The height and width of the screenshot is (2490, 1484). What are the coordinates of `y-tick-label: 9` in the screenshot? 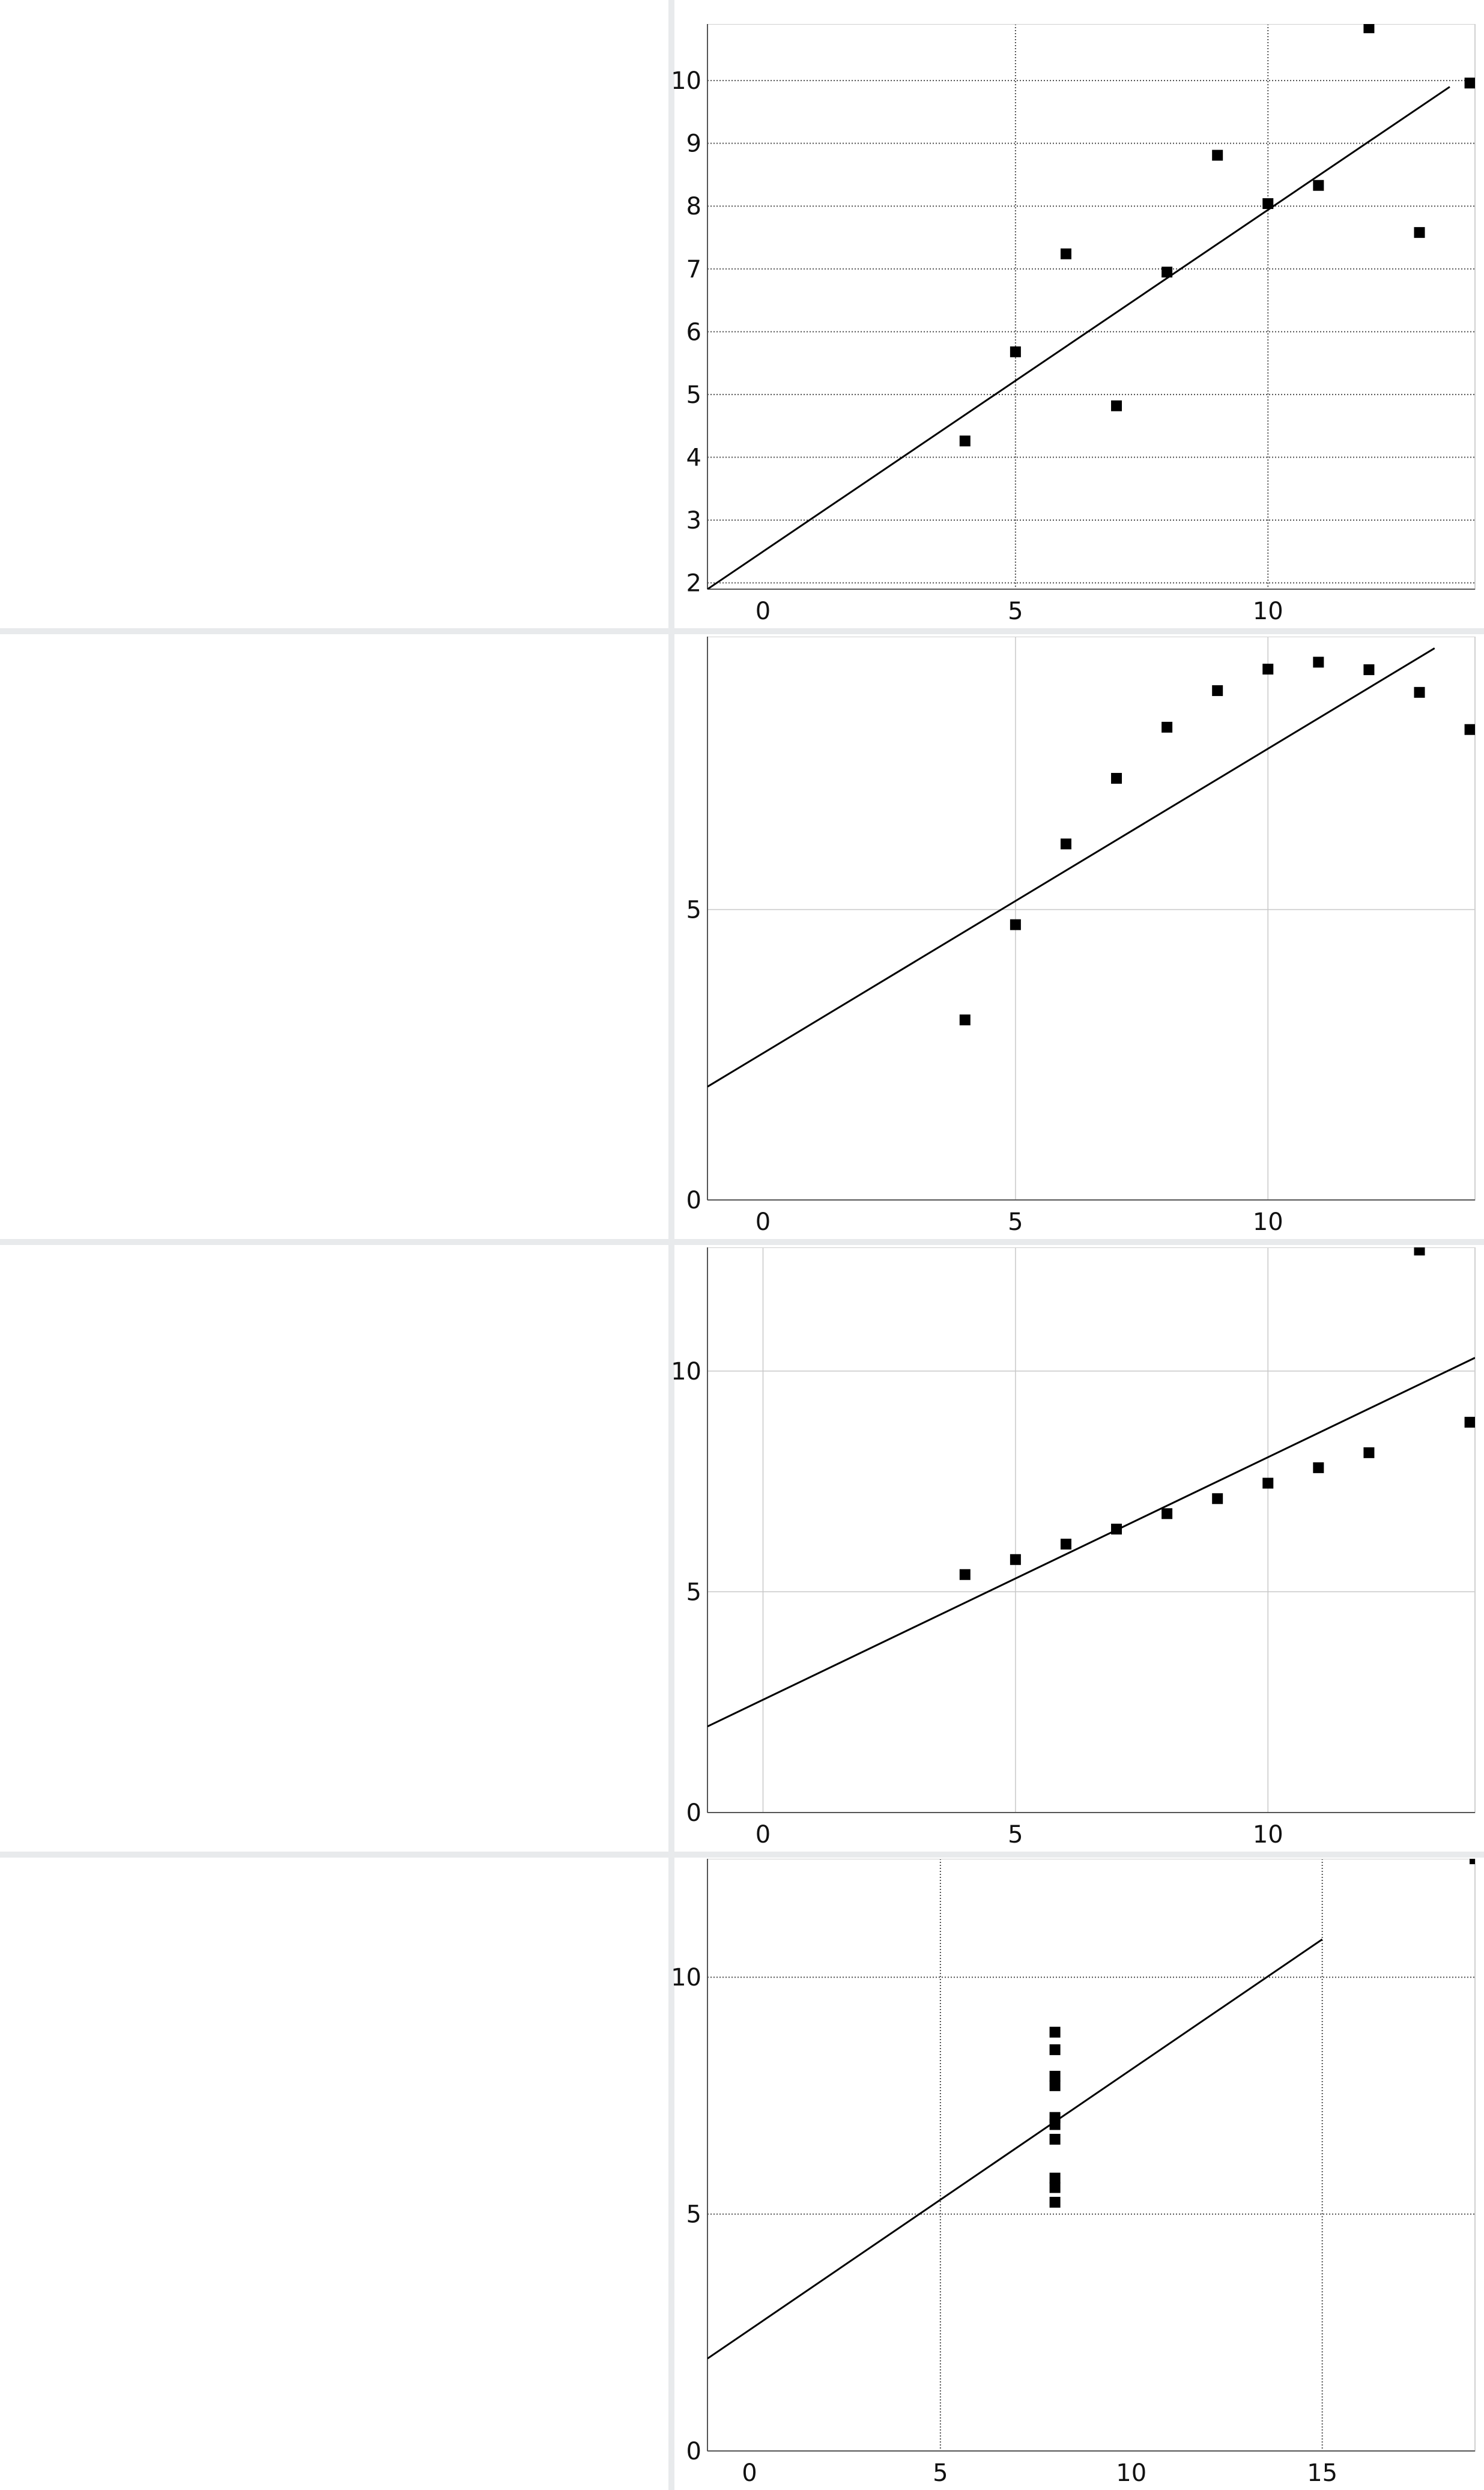 It's located at (693, 144).